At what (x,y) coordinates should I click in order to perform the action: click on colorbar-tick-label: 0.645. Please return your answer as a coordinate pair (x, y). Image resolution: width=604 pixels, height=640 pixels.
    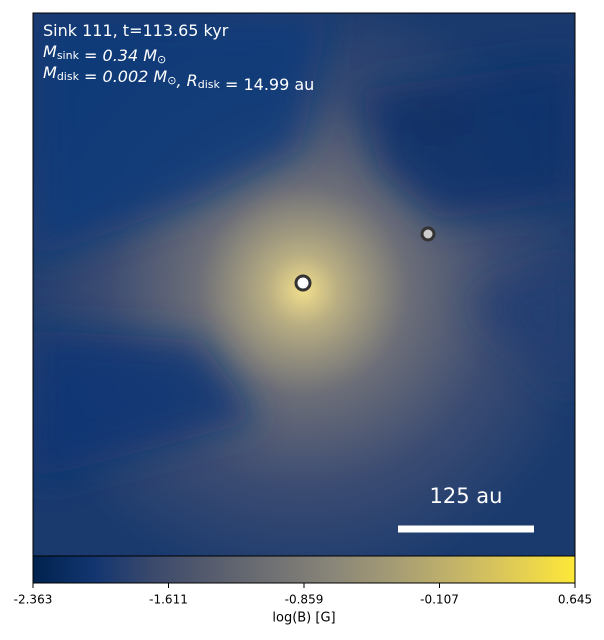
    Looking at the image, I should click on (575, 600).